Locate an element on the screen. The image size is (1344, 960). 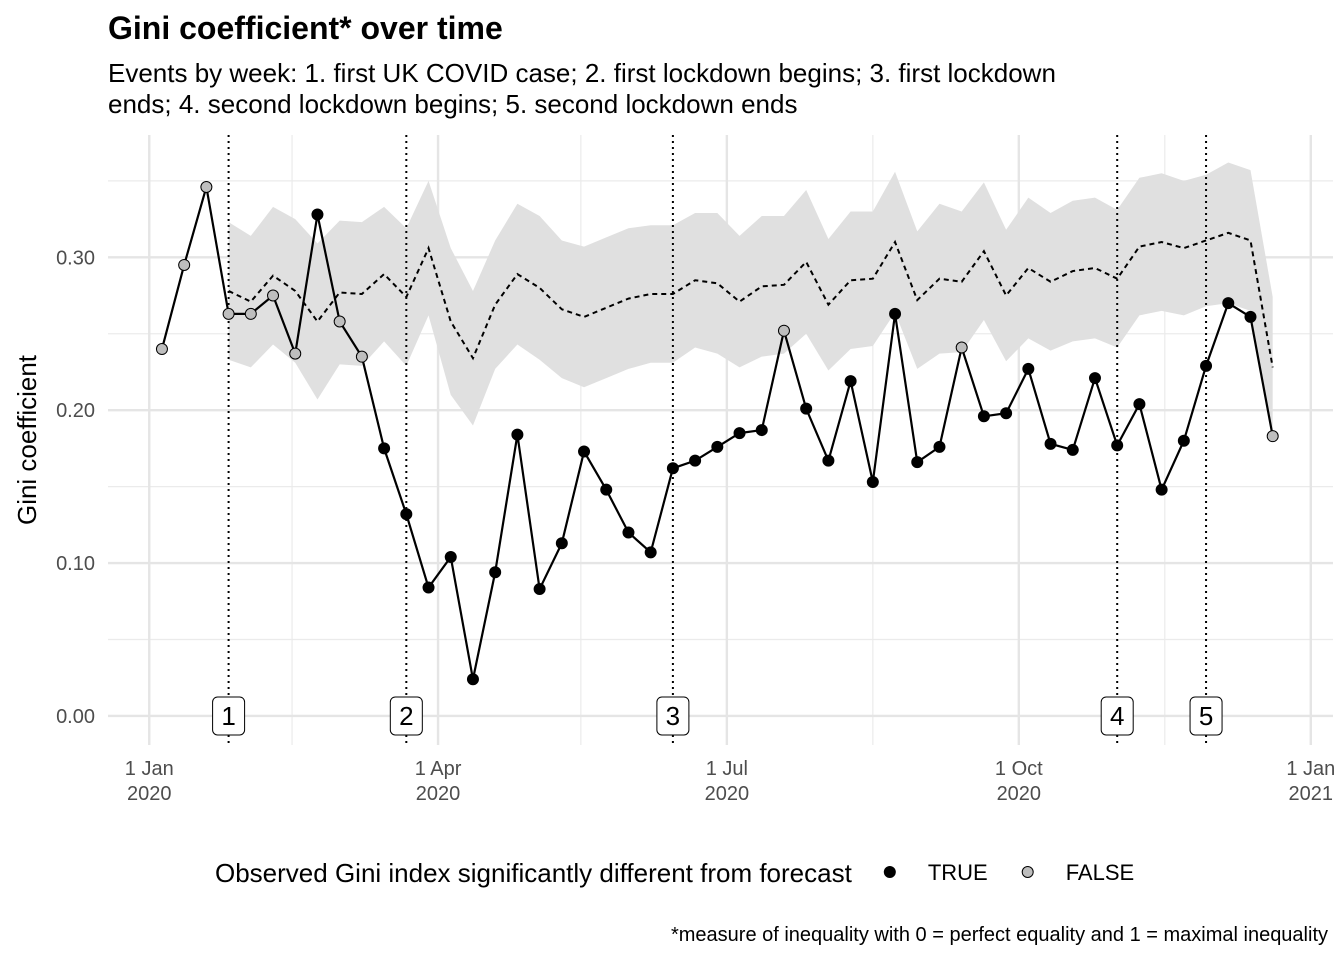
event-label: 3 is located at coordinates (673, 716).